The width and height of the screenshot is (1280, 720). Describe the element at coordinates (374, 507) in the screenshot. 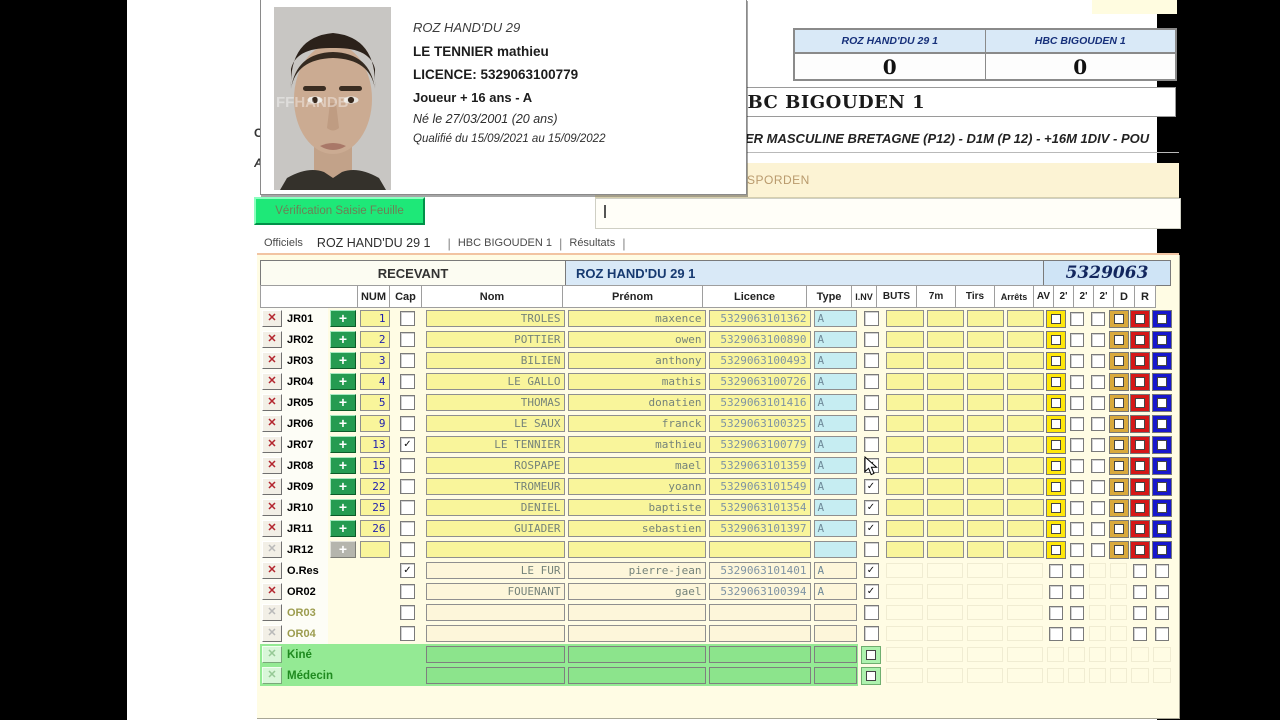

I see `num-cell: 25` at that location.